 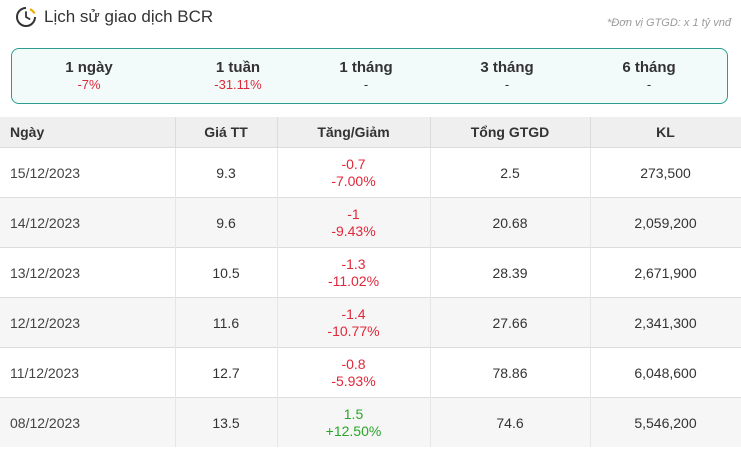 I want to click on column-header-change: Tăng/Giảm, so click(x=354, y=132).